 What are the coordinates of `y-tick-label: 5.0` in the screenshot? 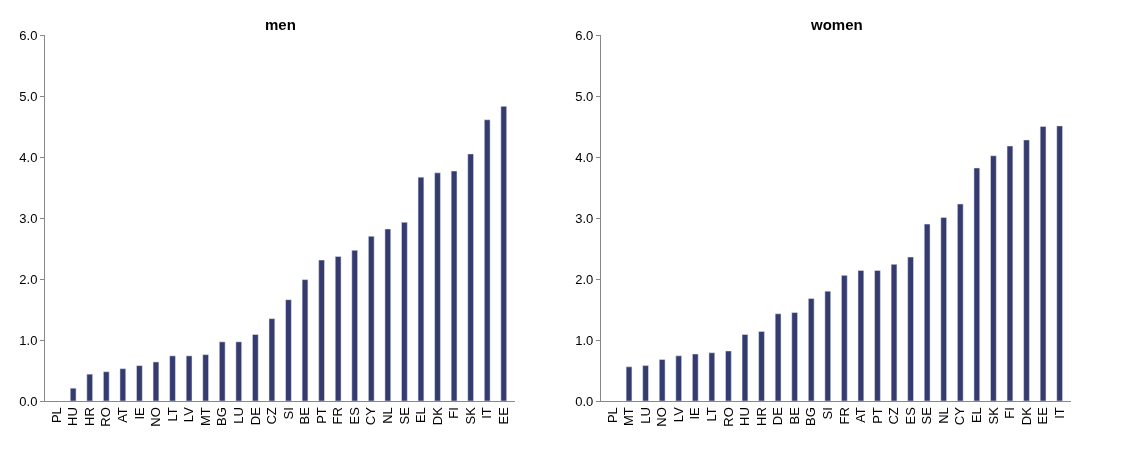 It's located at (584, 96).